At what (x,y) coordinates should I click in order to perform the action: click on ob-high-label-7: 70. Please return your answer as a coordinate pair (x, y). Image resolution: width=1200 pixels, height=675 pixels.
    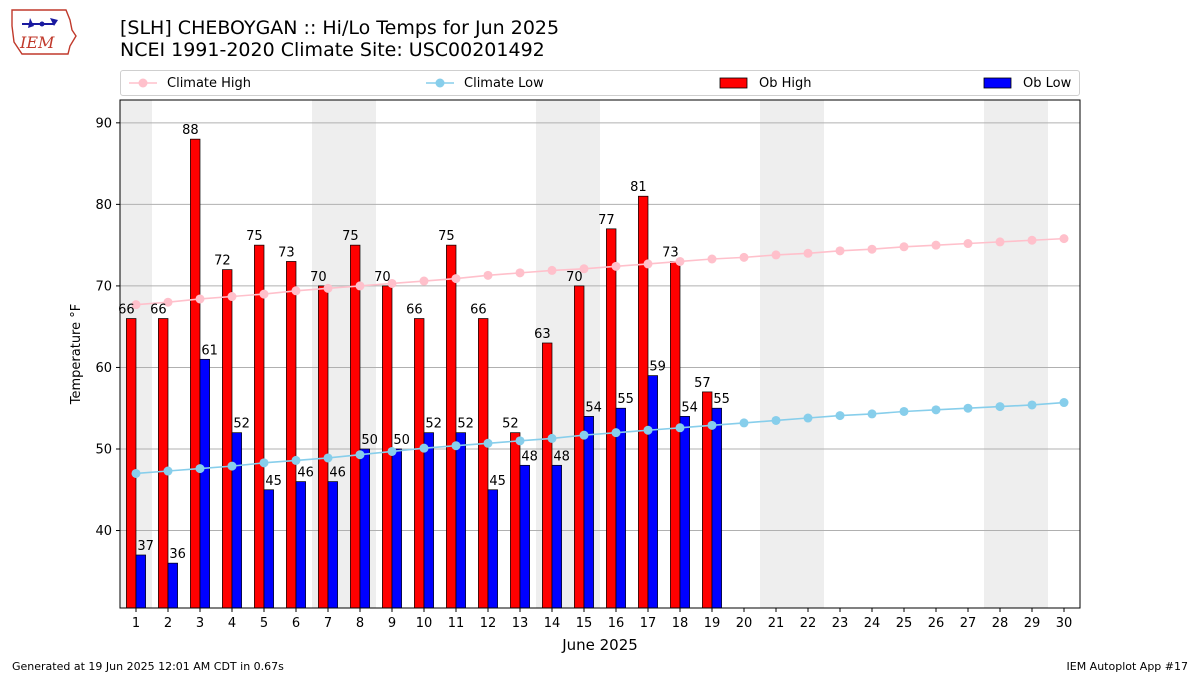
    Looking at the image, I should click on (318, 277).